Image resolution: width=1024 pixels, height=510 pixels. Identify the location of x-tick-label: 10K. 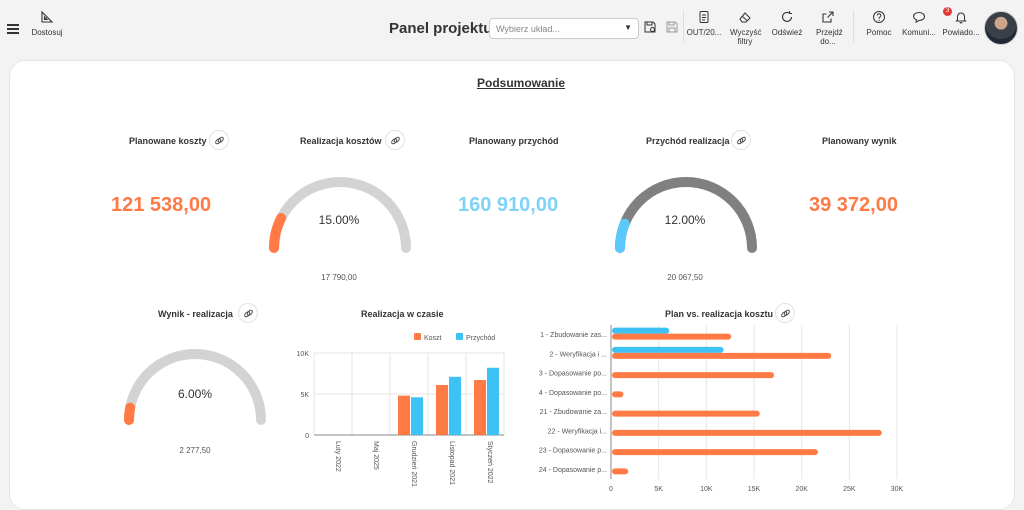
(706, 489).